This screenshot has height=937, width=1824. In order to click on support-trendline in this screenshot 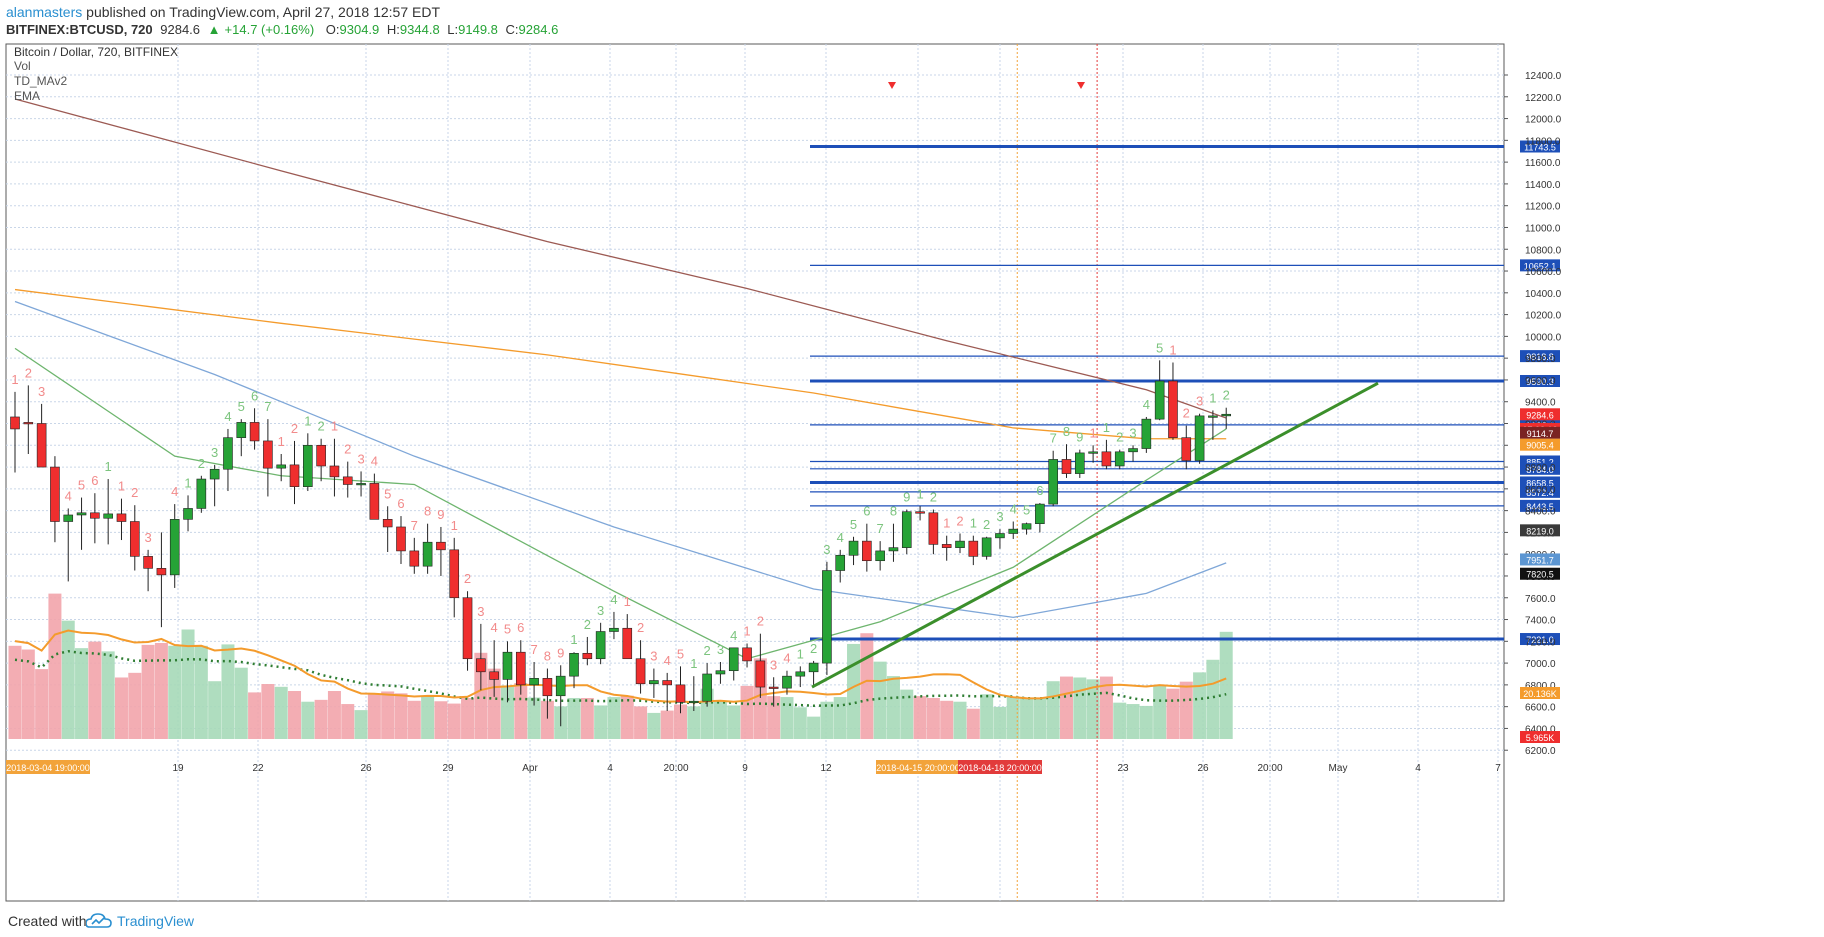, I will do `click(1095, 535)`.